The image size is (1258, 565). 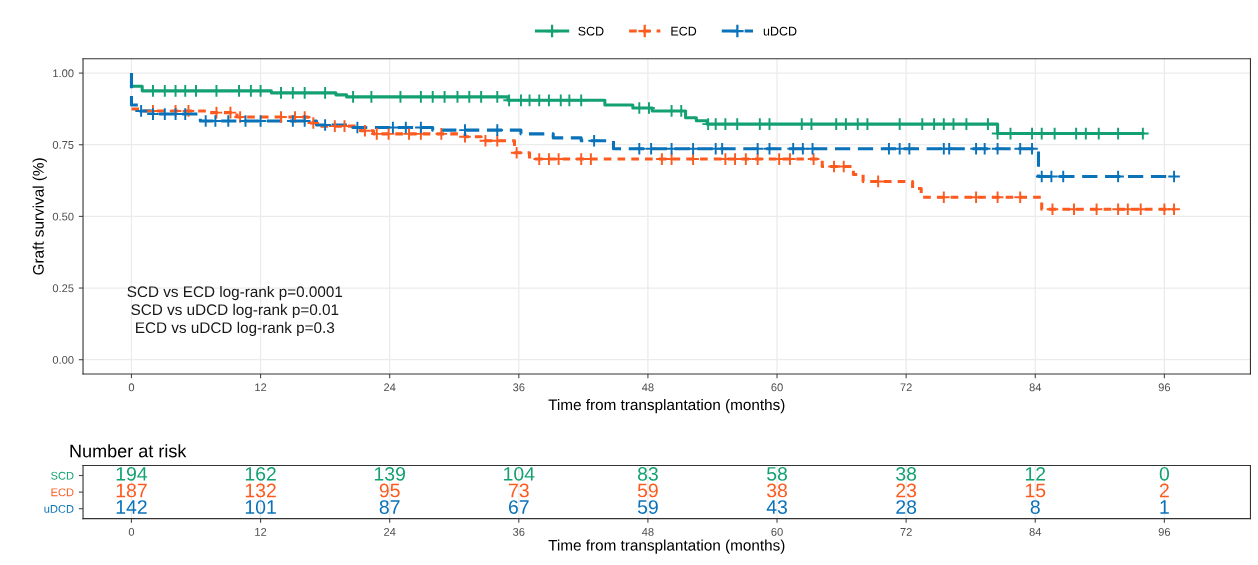 What do you see at coordinates (63, 73) in the screenshot?
I see `y-tick-label: 1.00` at bounding box center [63, 73].